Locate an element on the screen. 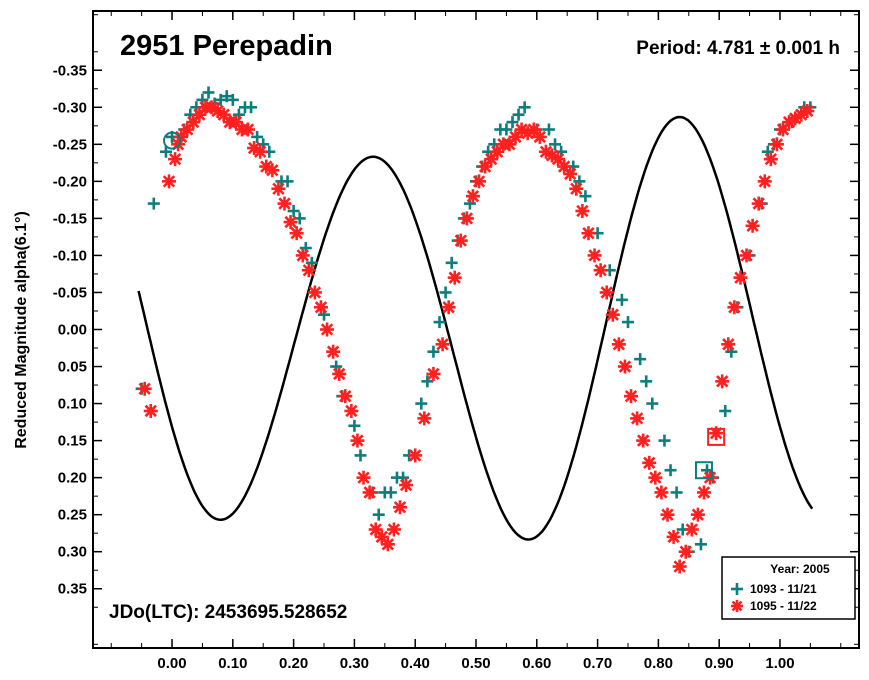 The image size is (869, 680). y-tick-label: 0.10 is located at coordinates (72, 404).